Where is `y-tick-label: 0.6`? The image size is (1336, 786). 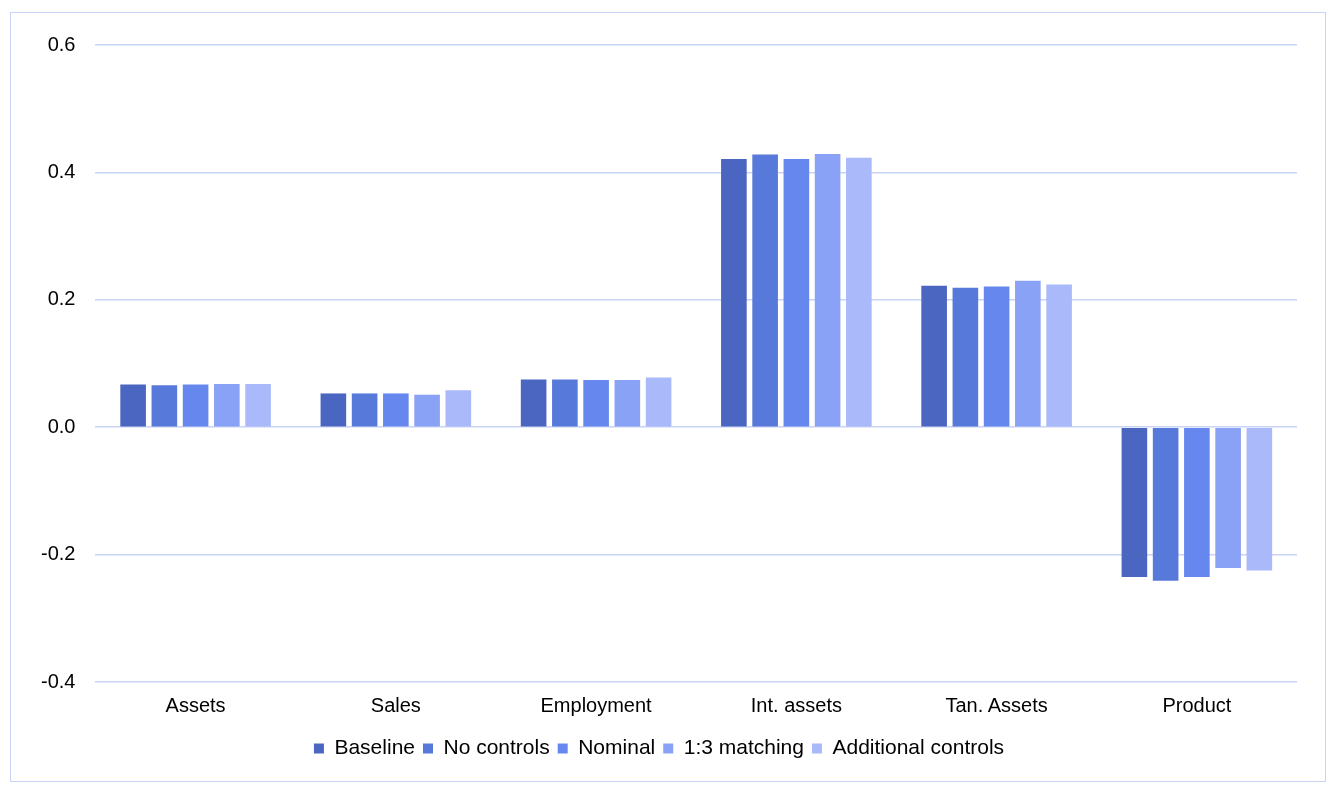
y-tick-label: 0.6 is located at coordinates (61, 43).